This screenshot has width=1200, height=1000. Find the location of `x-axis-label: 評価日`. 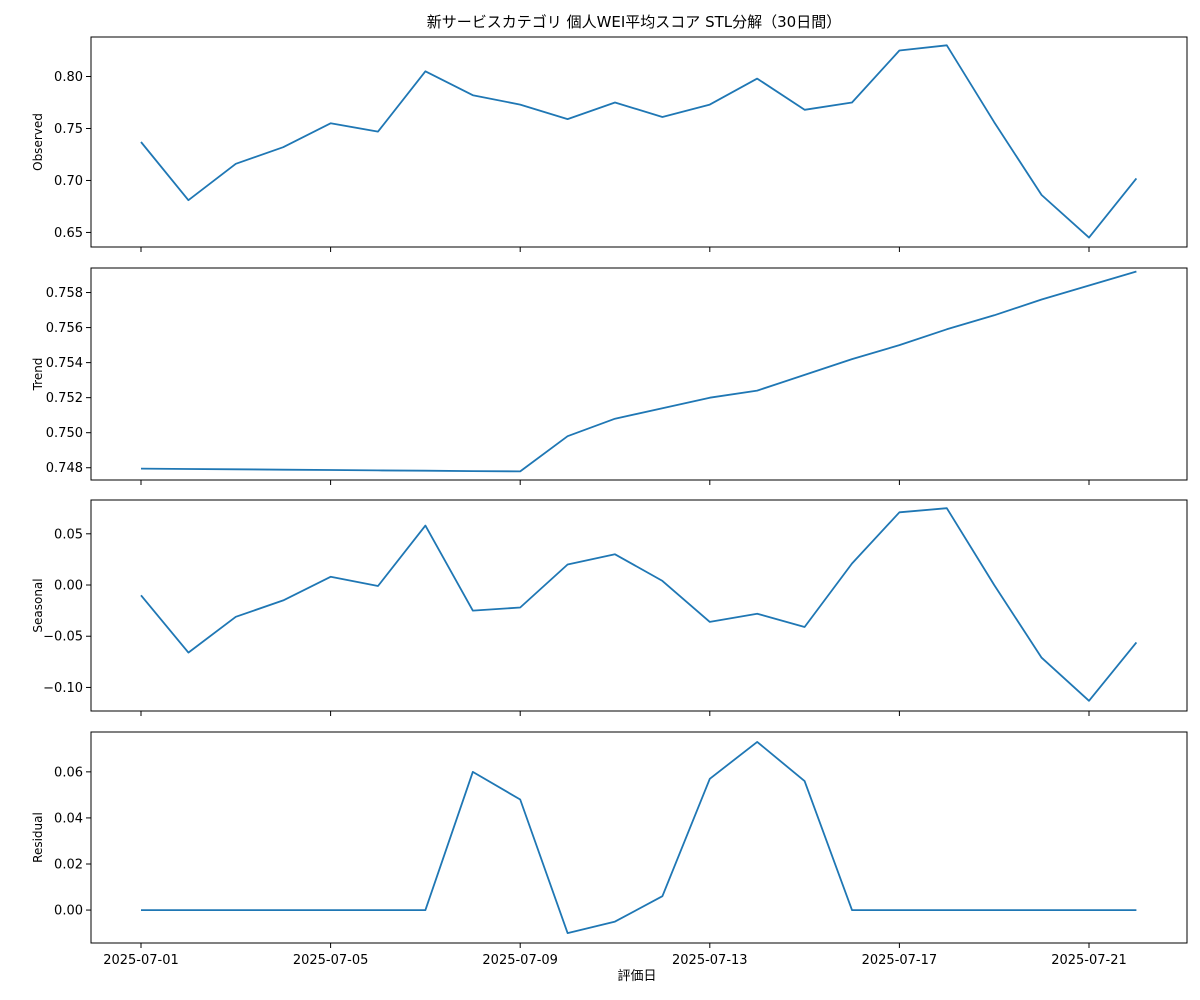

x-axis-label: 評価日 is located at coordinates (636, 976).